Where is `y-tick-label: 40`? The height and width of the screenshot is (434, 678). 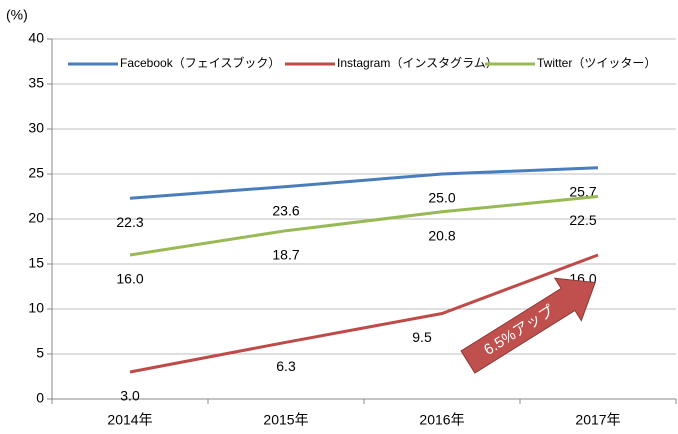 y-tick-label: 40 is located at coordinates (36, 38).